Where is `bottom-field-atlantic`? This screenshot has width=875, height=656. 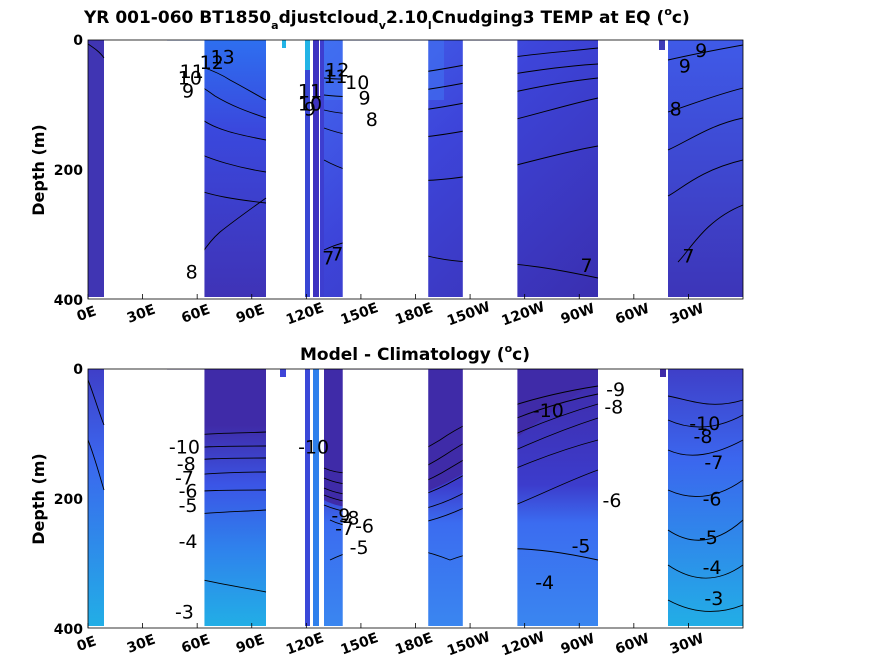
bottom-field-atlantic is located at coordinates (705, 497).